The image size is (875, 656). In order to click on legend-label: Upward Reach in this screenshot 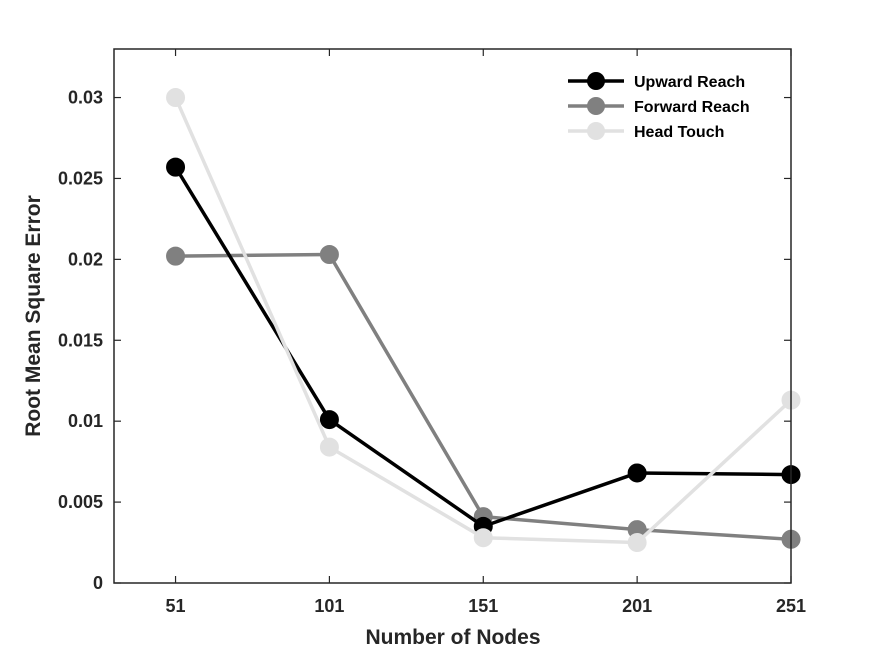, I will do `click(689, 82)`.